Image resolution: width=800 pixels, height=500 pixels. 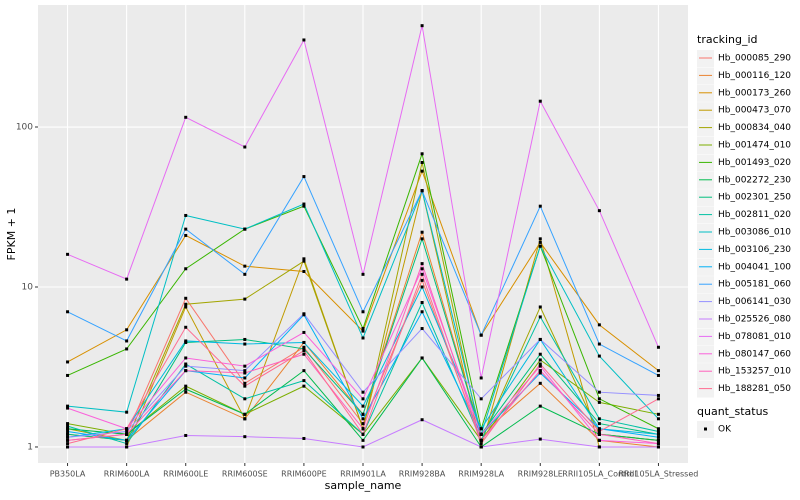 What do you see at coordinates (754, 111) in the screenshot?
I see `legend-label: Hb_000473_070` at bounding box center [754, 111].